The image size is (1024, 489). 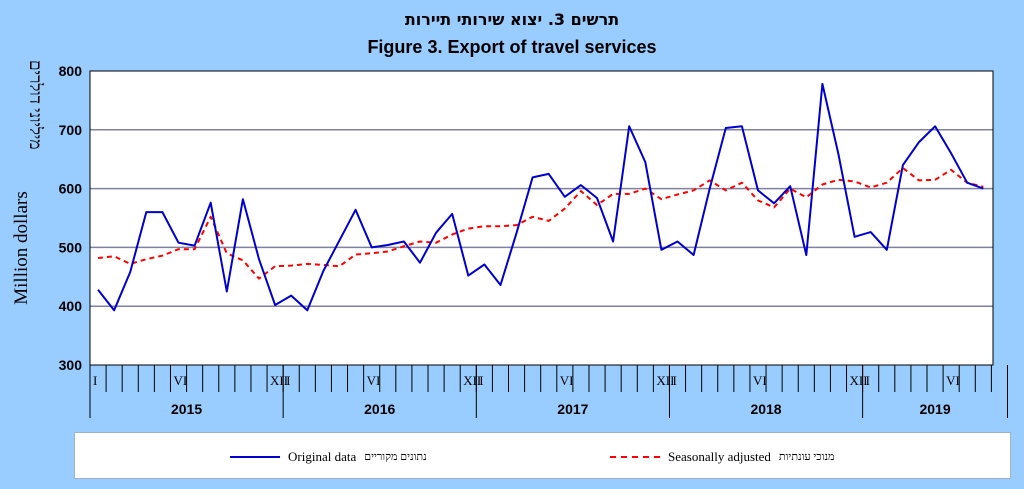 What do you see at coordinates (71, 189) in the screenshot?
I see `y-tick-label: 600` at bounding box center [71, 189].